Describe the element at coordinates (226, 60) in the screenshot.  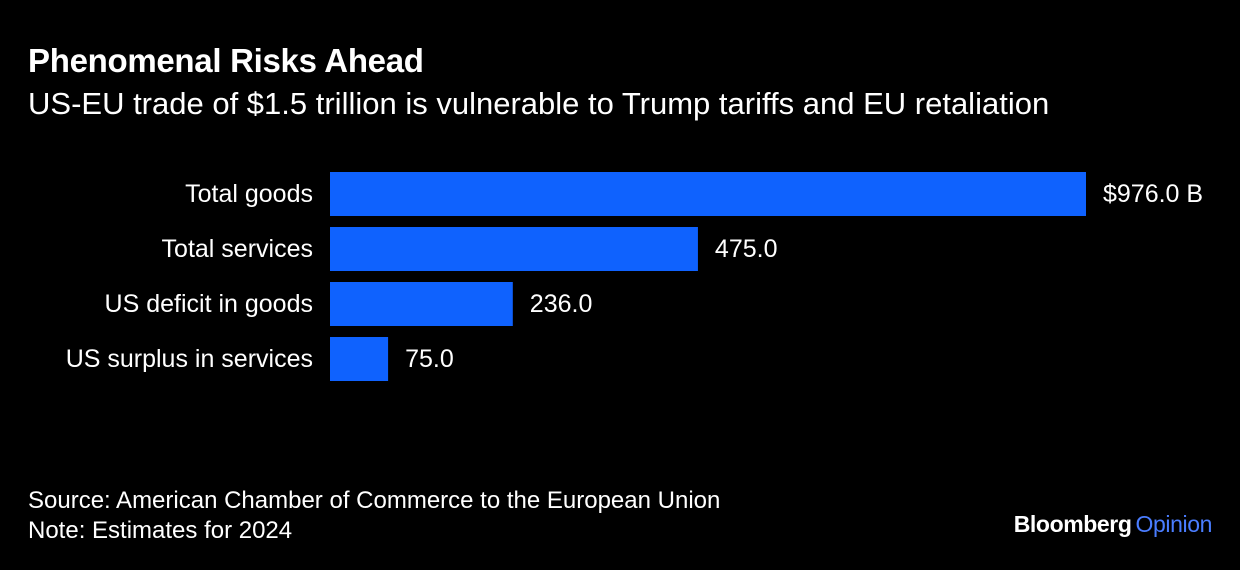
I see `chart-title: Phenomenal Risks Ahead` at that location.